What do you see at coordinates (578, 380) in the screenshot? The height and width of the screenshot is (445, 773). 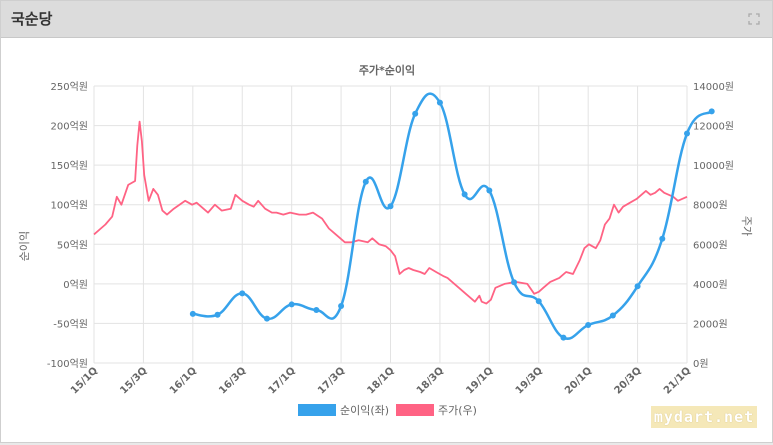 I see `x-tick-label: 20/1Q` at bounding box center [578, 380].